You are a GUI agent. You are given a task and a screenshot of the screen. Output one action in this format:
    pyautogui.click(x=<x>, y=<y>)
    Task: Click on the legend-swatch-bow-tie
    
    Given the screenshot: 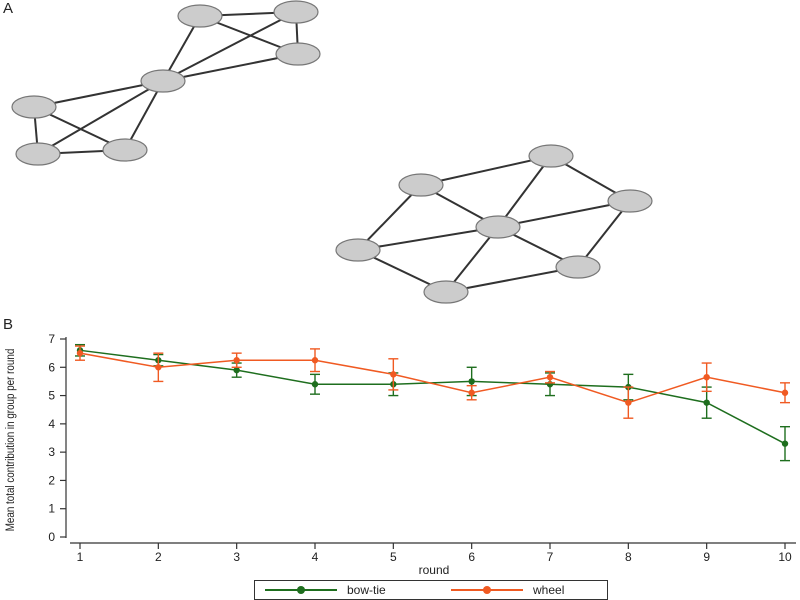 What is the action you would take?
    pyautogui.click(x=301, y=590)
    